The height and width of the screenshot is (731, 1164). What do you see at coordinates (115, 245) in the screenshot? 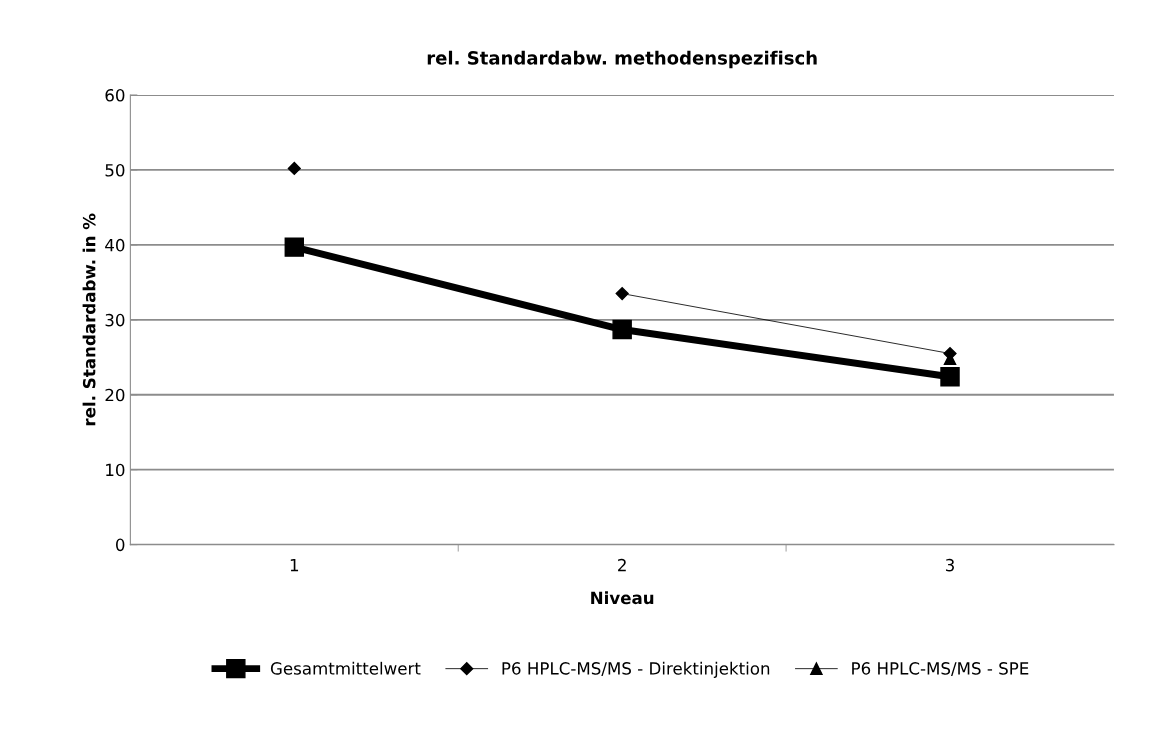
I see `y-tick-label: 40` at bounding box center [115, 245].